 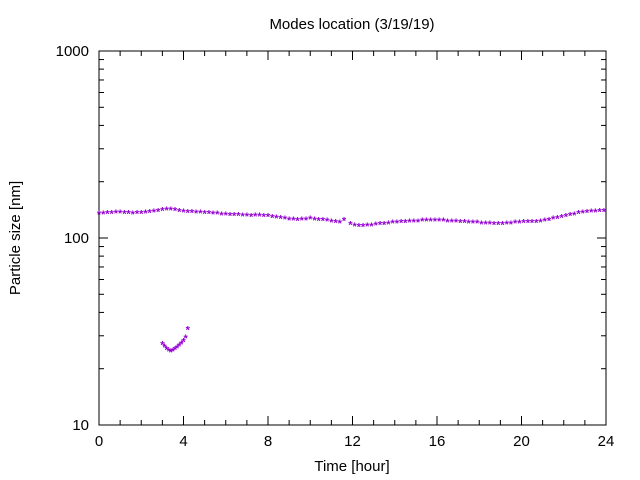 What do you see at coordinates (351, 24) in the screenshot?
I see `chart-title: Modes location (3/19/19)` at bounding box center [351, 24].